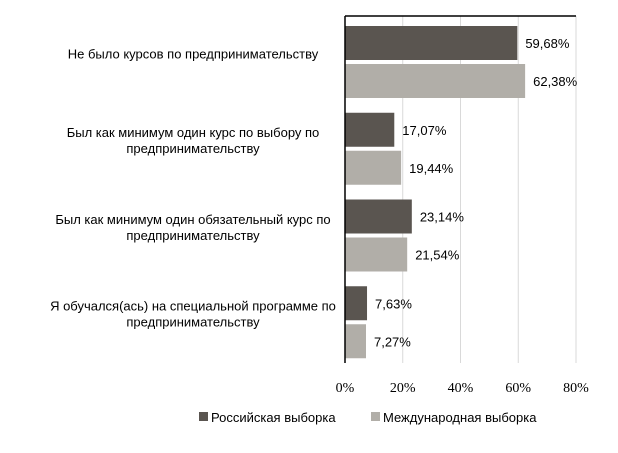 The width and height of the screenshot is (618, 453). What do you see at coordinates (273, 417) in the screenshot?
I see `legend-label: Российская выборка` at bounding box center [273, 417].